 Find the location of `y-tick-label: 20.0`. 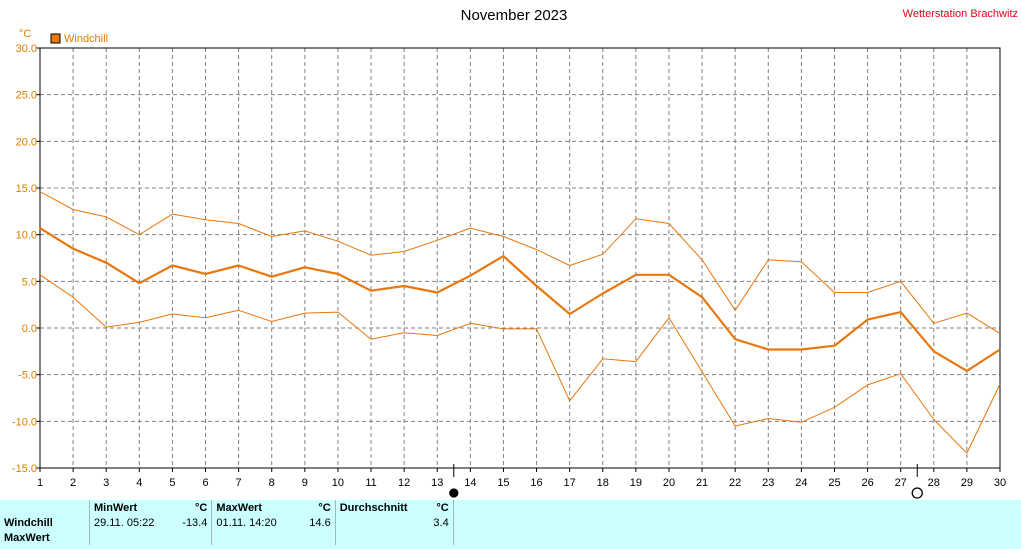

y-tick-label: 20.0 is located at coordinates (26, 142).